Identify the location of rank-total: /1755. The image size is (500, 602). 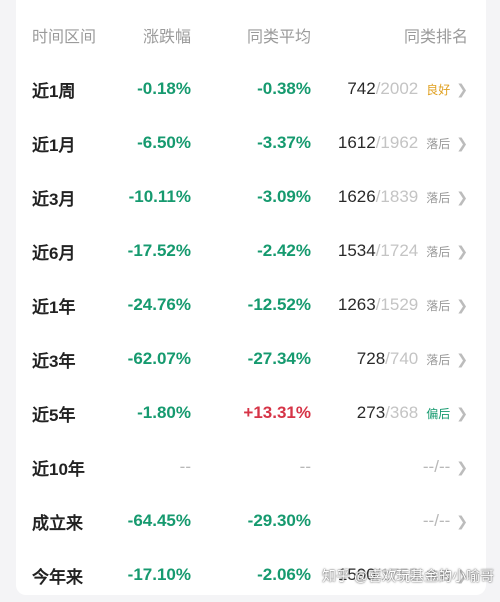
(397, 574).